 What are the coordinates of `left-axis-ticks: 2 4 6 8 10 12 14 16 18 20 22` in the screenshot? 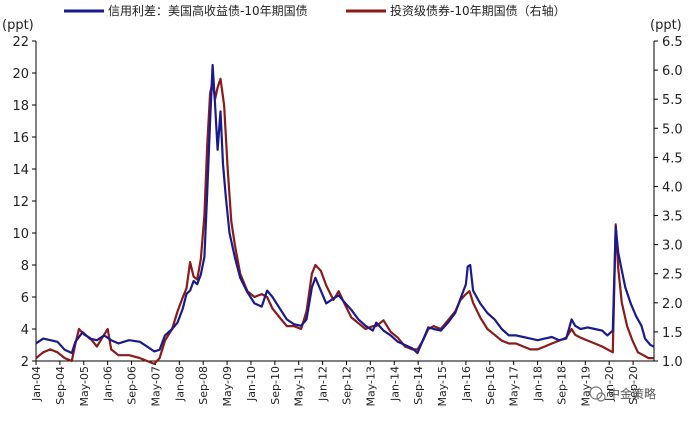 It's located at (24, 202).